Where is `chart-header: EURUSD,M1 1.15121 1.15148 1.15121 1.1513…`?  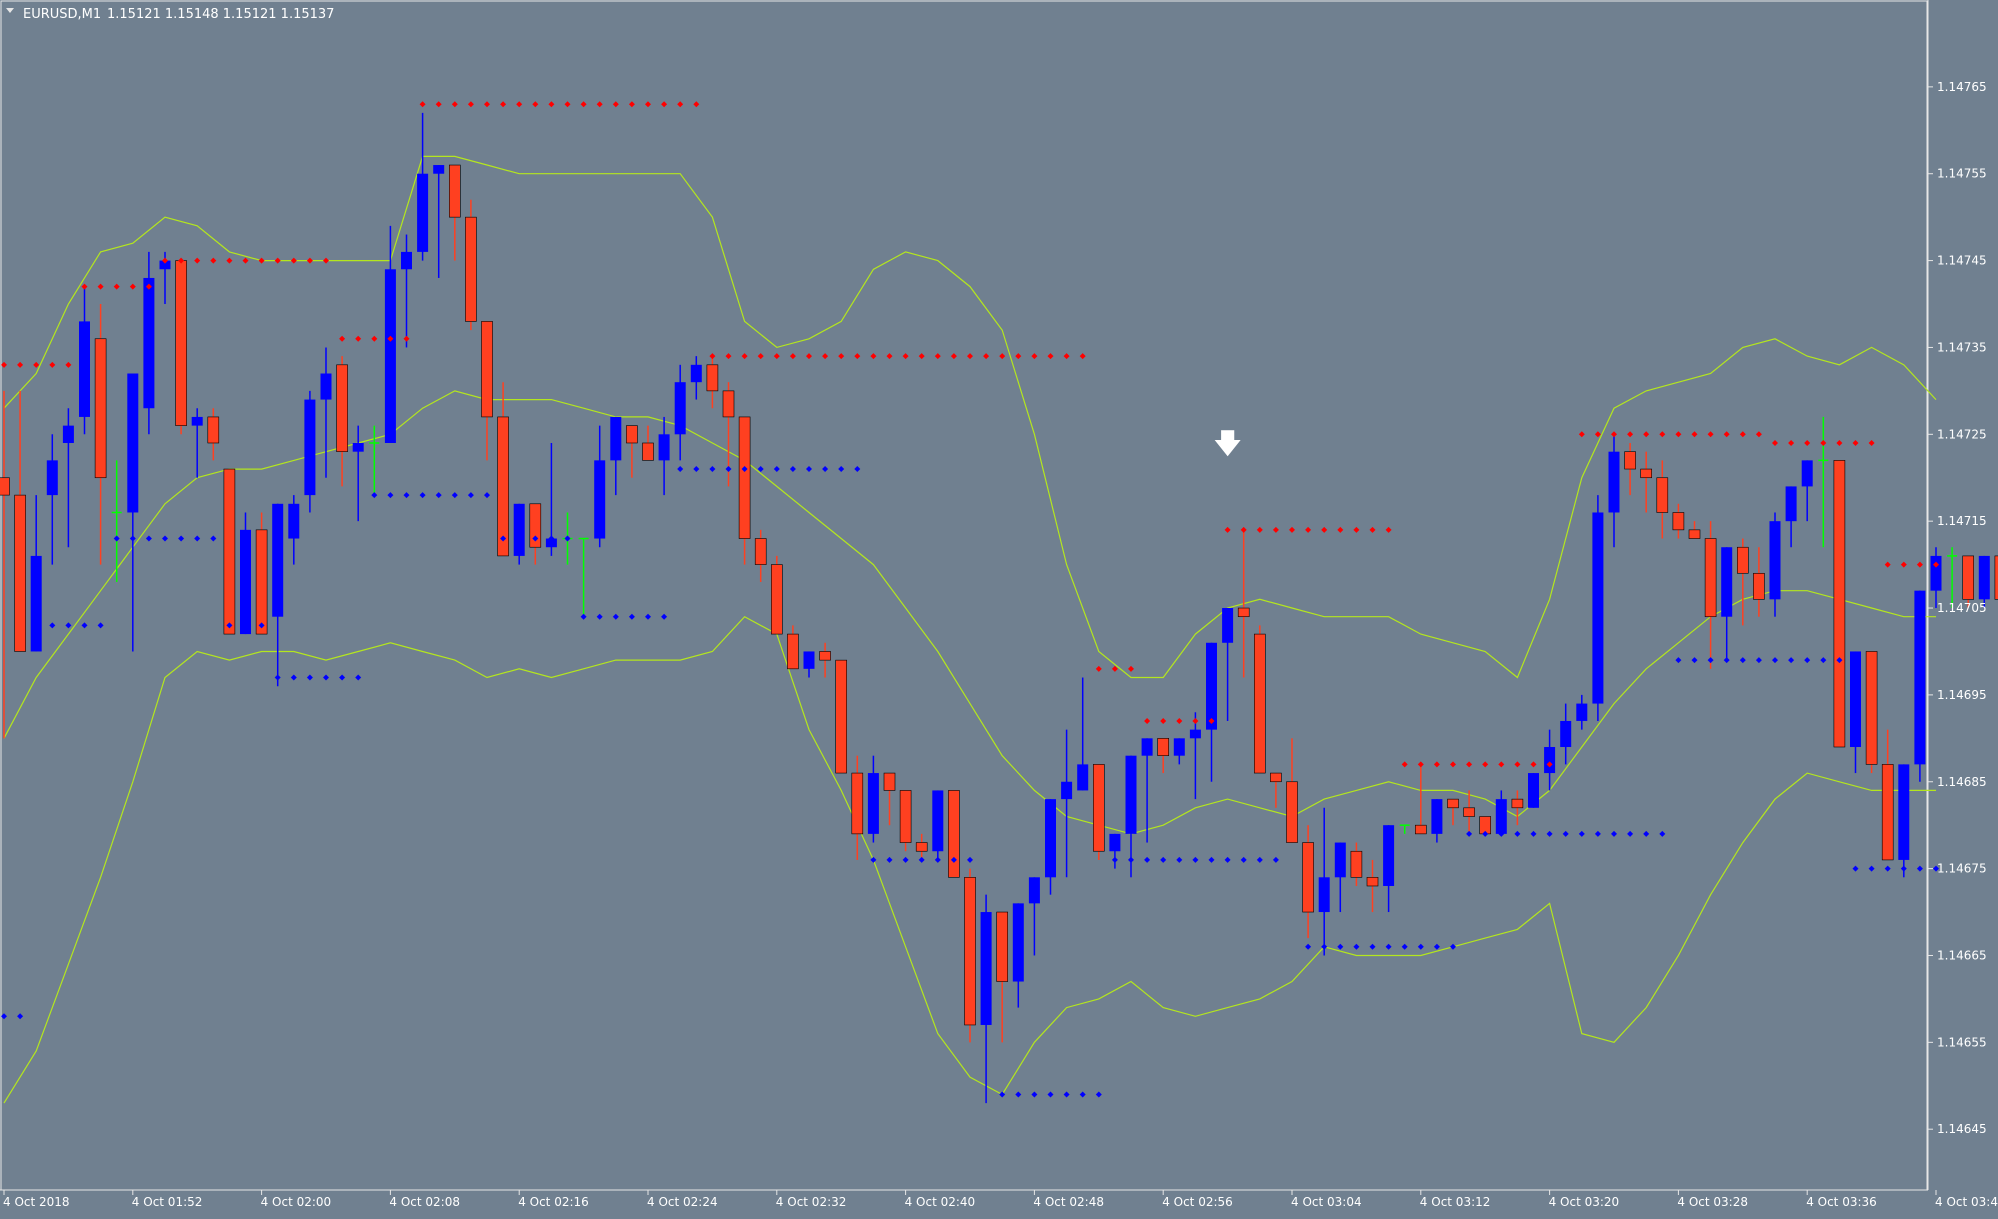 chart-header: EURUSD,M1 1.15121 1.15148 1.15121 1.1513… is located at coordinates (170, 14).